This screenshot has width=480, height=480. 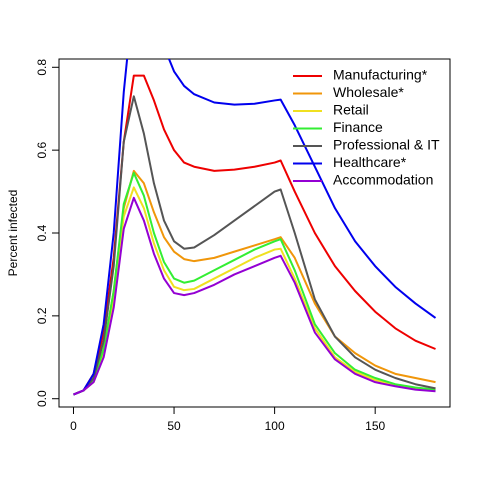 What do you see at coordinates (174, 426) in the screenshot?
I see `x-tick-label: 50` at bounding box center [174, 426].